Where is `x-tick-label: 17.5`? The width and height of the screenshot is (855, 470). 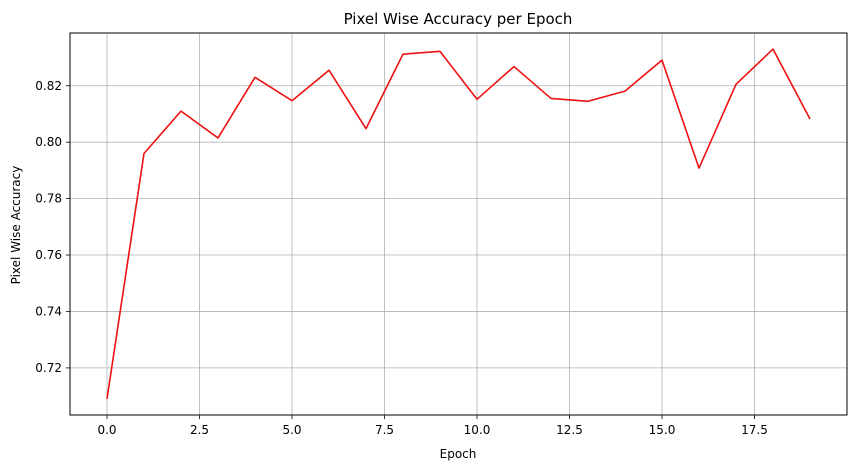
x-tick-label: 17.5 is located at coordinates (754, 430).